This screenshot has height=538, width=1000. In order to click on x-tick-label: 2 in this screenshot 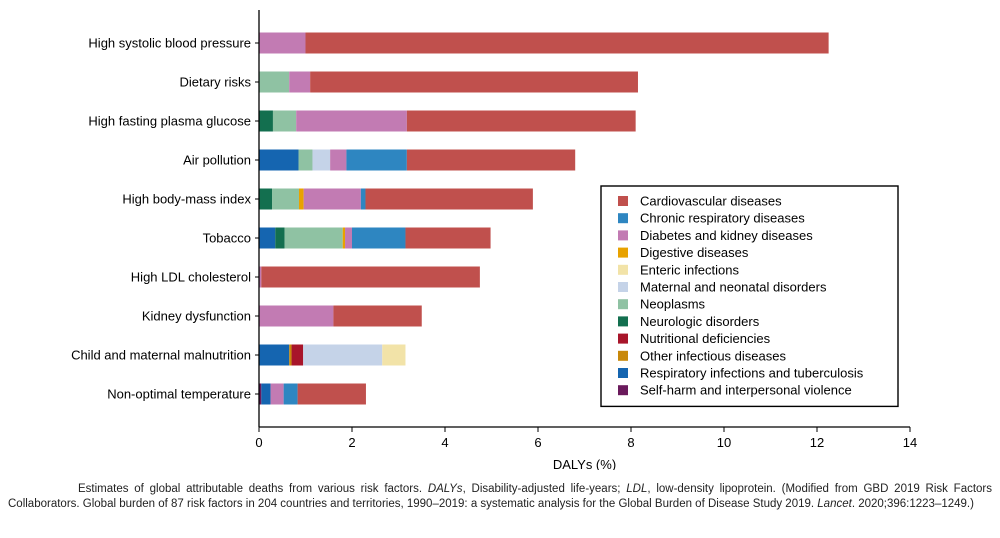, I will do `click(351, 442)`.